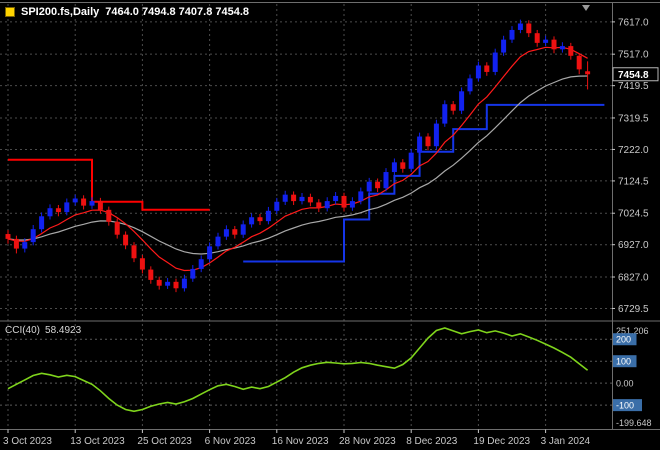  I want to click on indicator-label: CCI(40) 58.4923, so click(45, 330).